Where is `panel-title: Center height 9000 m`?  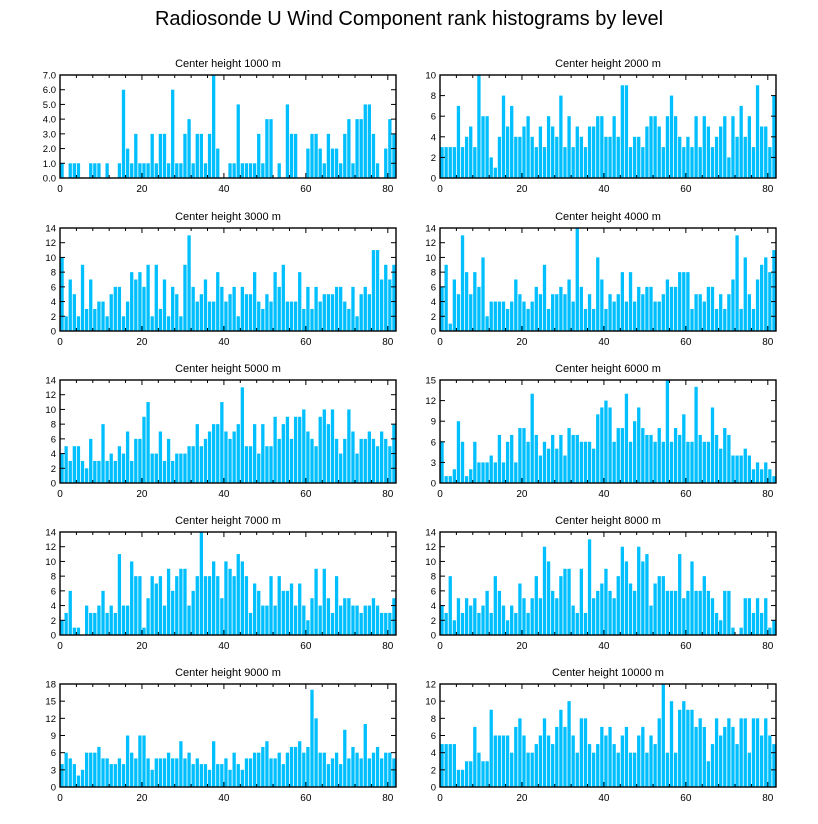
panel-title: Center height 9000 m is located at coordinates (228, 673).